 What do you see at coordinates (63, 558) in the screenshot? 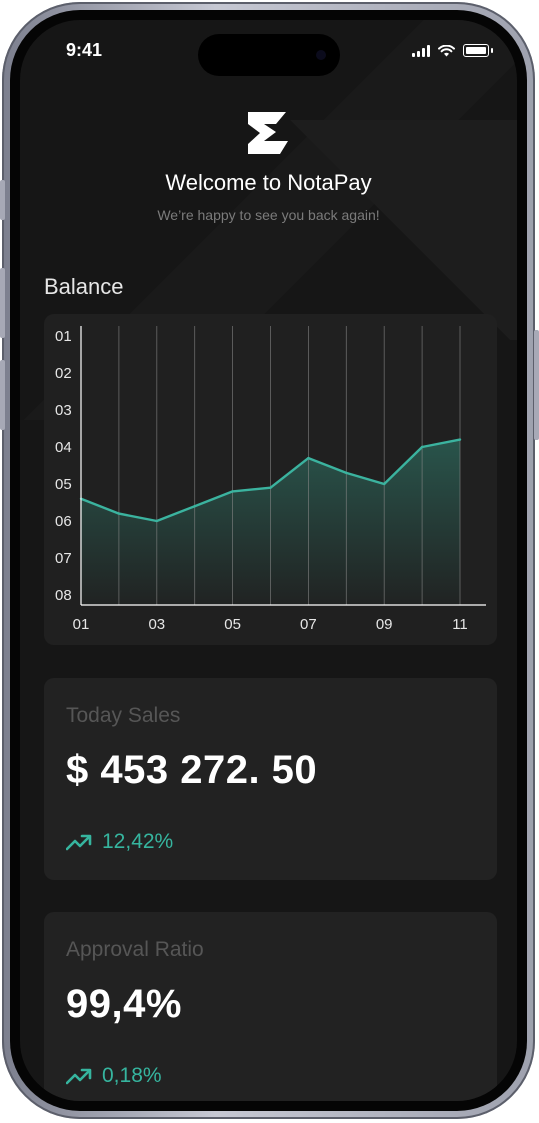
I see `chart-y-tick-label: 07` at bounding box center [63, 558].